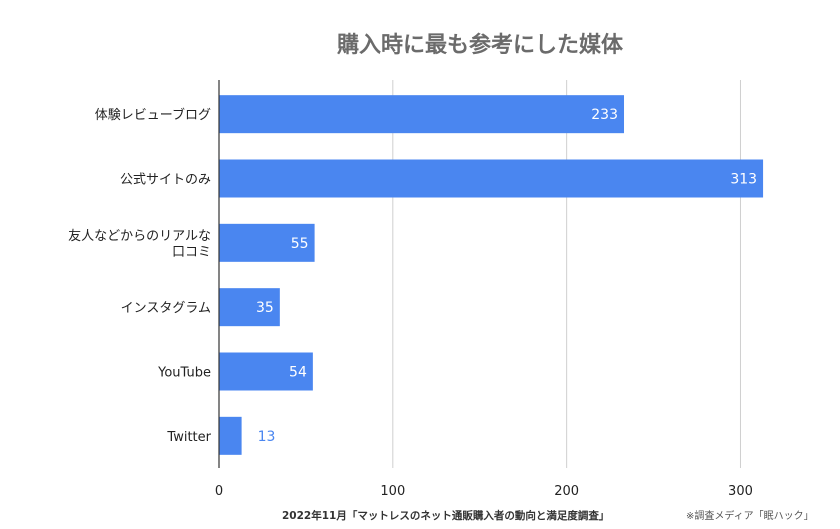 Image resolution: width=840 pixels, height=529 pixels. Describe the element at coordinates (445, 515) in the screenshot. I see `source-note: 2022年11月「マットレスのネット通販購入者の動向と満足度調査」` at that location.